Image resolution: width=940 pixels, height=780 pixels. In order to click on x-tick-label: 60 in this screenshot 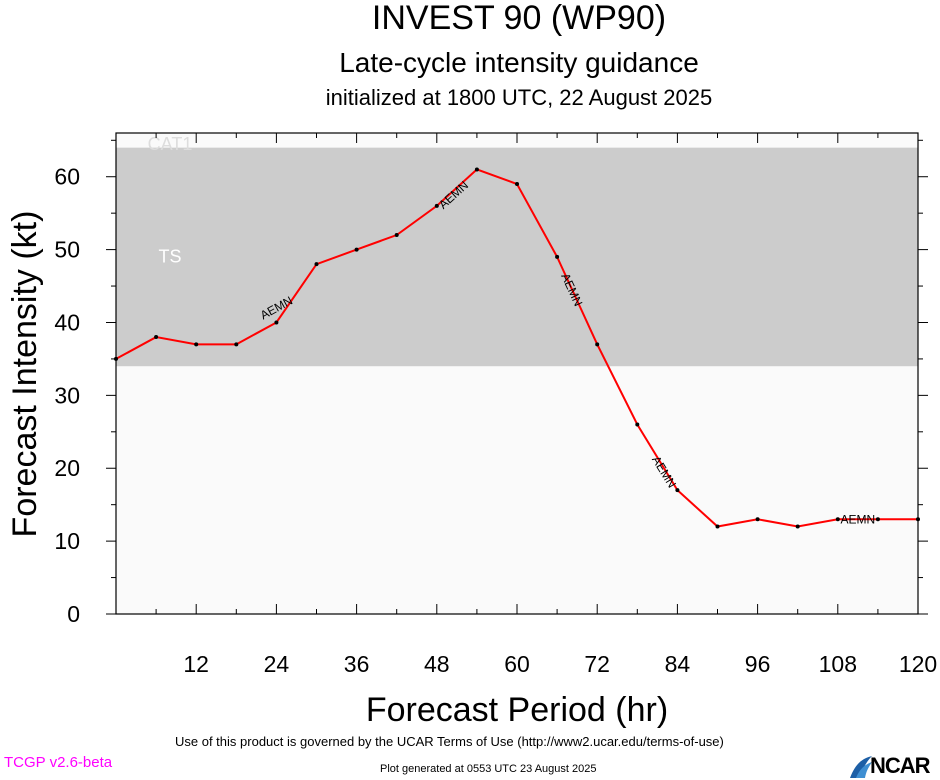, I will do `click(517, 664)`.